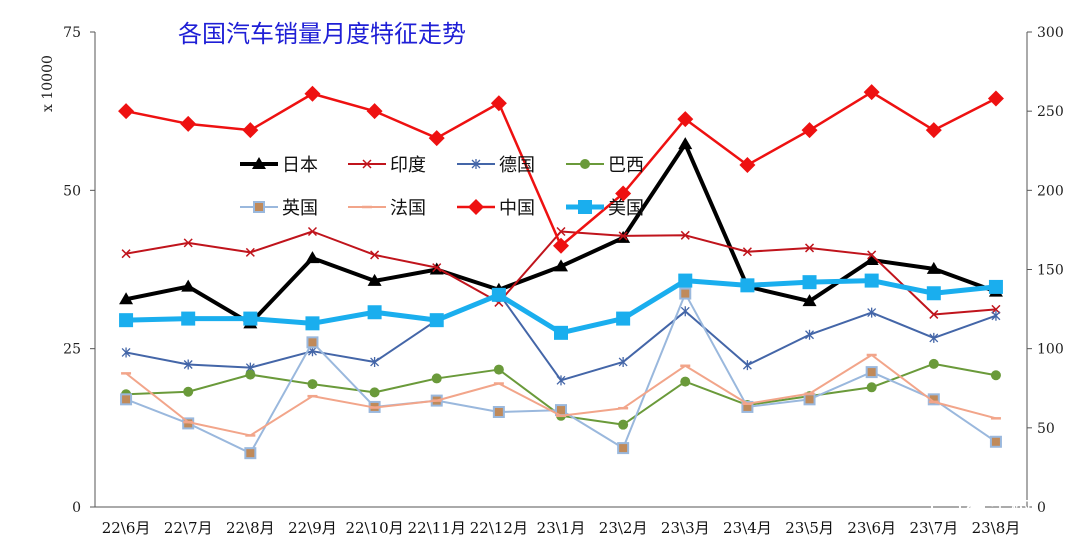 This screenshot has height=560, width=1080. What do you see at coordinates (1050, 191) in the screenshot?
I see `y2-tick-label: 200` at bounding box center [1050, 191].